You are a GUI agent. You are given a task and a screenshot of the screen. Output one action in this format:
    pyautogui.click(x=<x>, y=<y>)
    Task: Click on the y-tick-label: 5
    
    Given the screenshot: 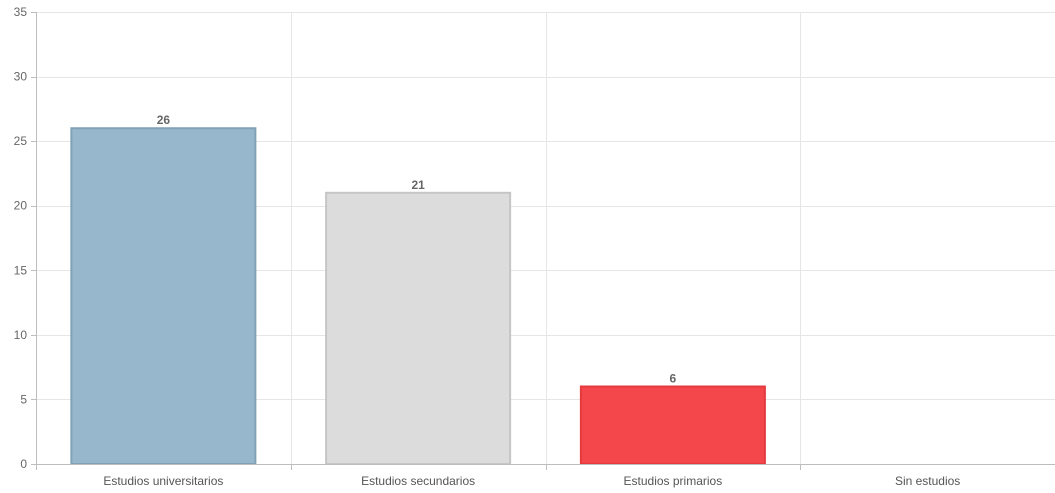 What is the action you would take?
    pyautogui.click(x=23, y=399)
    